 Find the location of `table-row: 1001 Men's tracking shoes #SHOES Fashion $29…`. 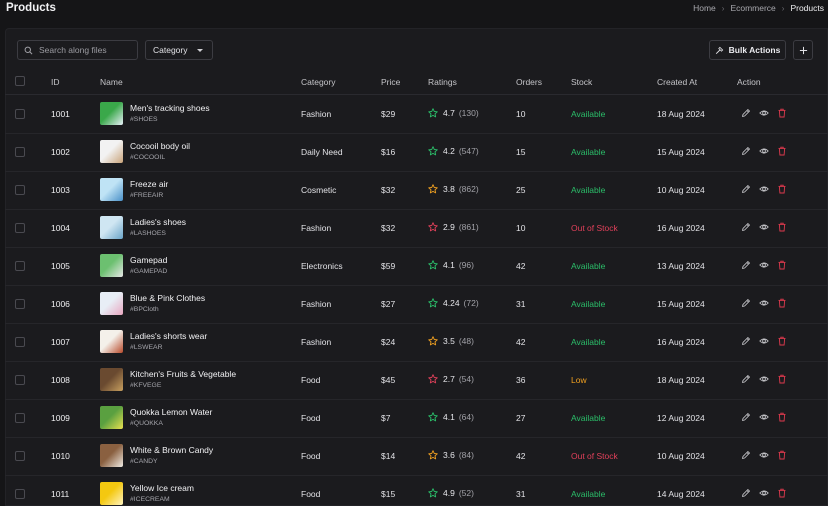

table-row: 1001 Men's tracking shoes #SHOES Fashion $29… is located at coordinates (416, 115).